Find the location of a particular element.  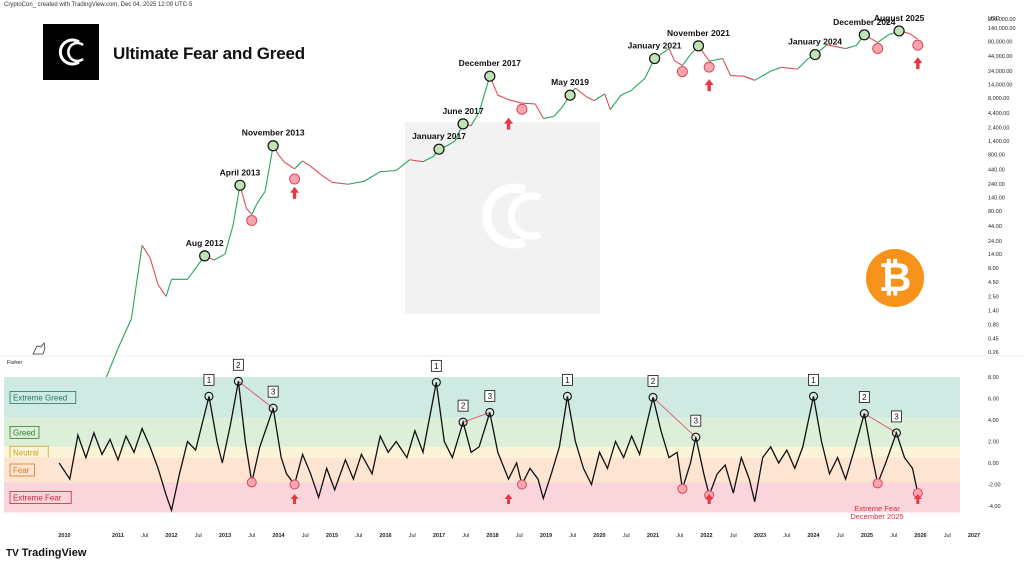

price-axis-unit: USD is located at coordinates (994, 19).